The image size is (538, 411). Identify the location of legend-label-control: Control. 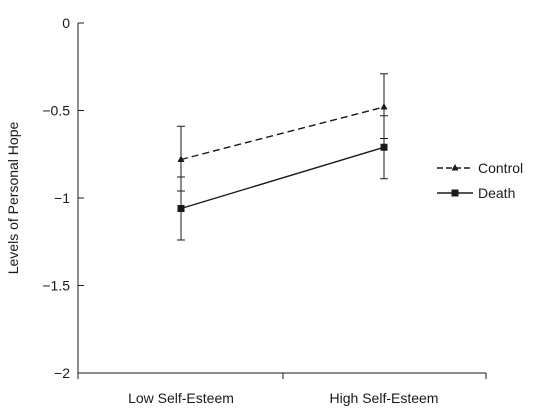
(500, 168).